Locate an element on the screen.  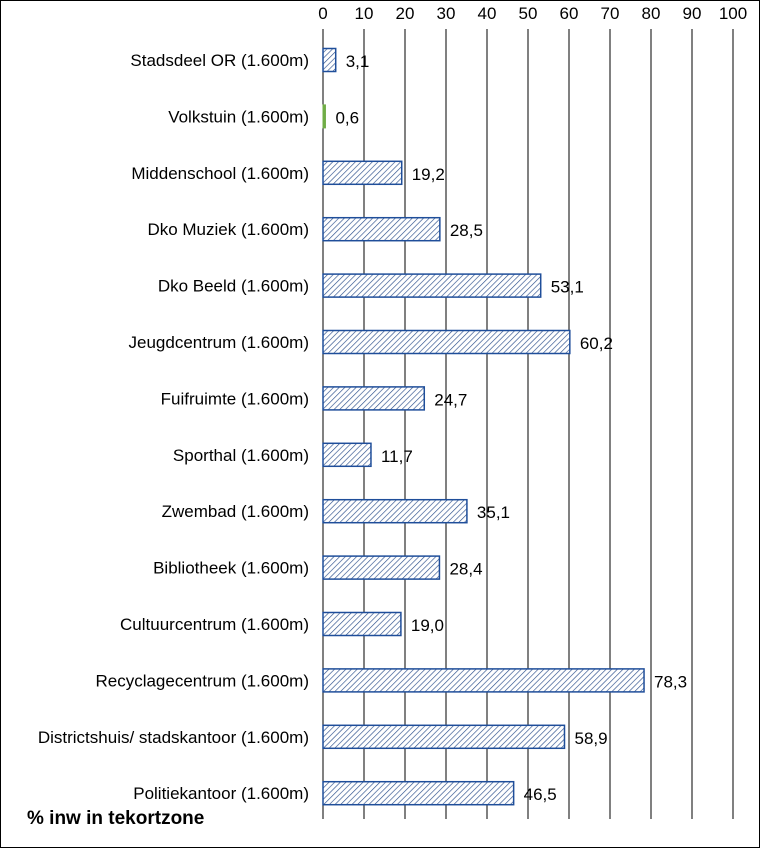
x-tick-label: 20 is located at coordinates (405, 13).